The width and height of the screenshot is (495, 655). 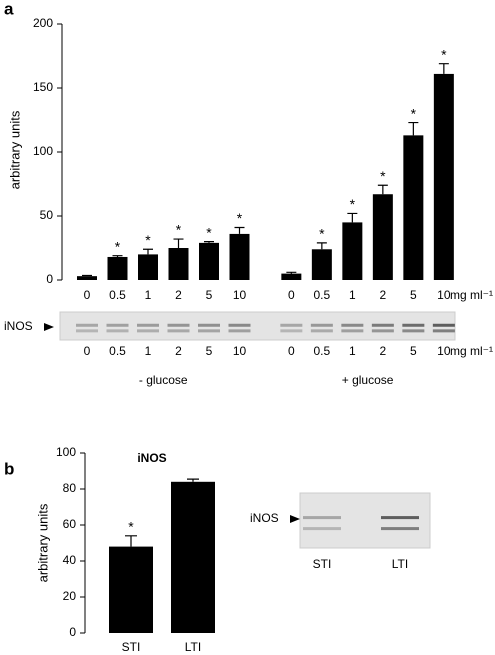 What do you see at coordinates (151, 458) in the screenshot?
I see `chart-title: iNOS` at bounding box center [151, 458].